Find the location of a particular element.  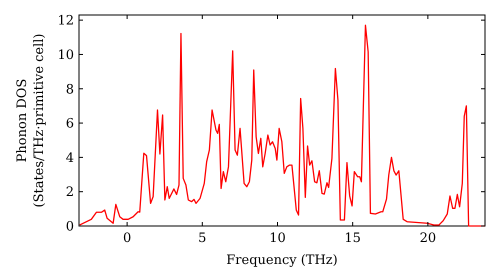

y-axis-title: Phonon DOS (States/THz·primitive cell) is located at coordinates (31, 120).